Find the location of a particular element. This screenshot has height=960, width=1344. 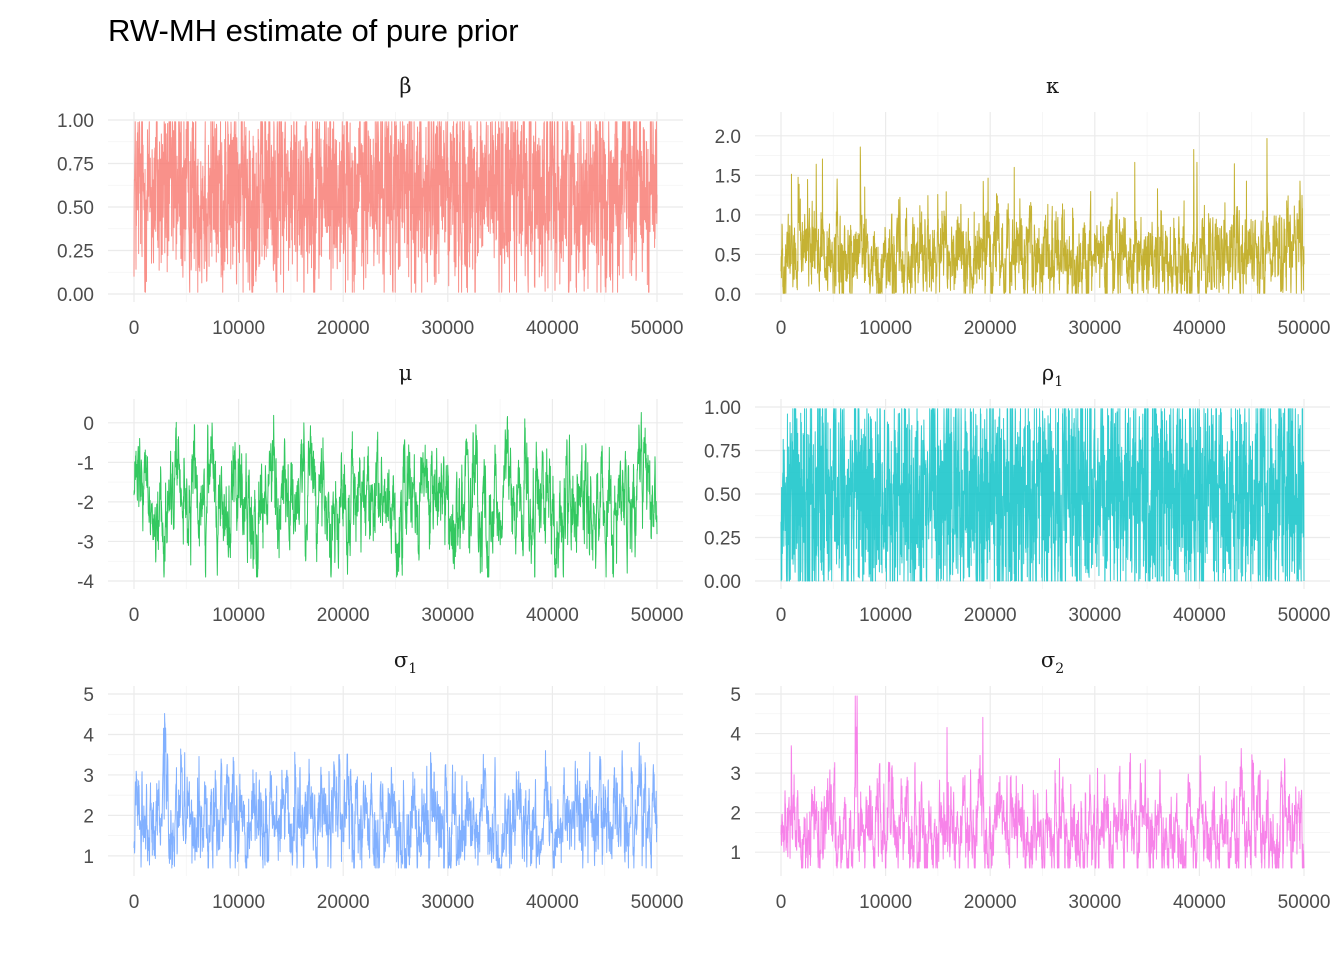

facet-strip-title: β is located at coordinates (405, 86).